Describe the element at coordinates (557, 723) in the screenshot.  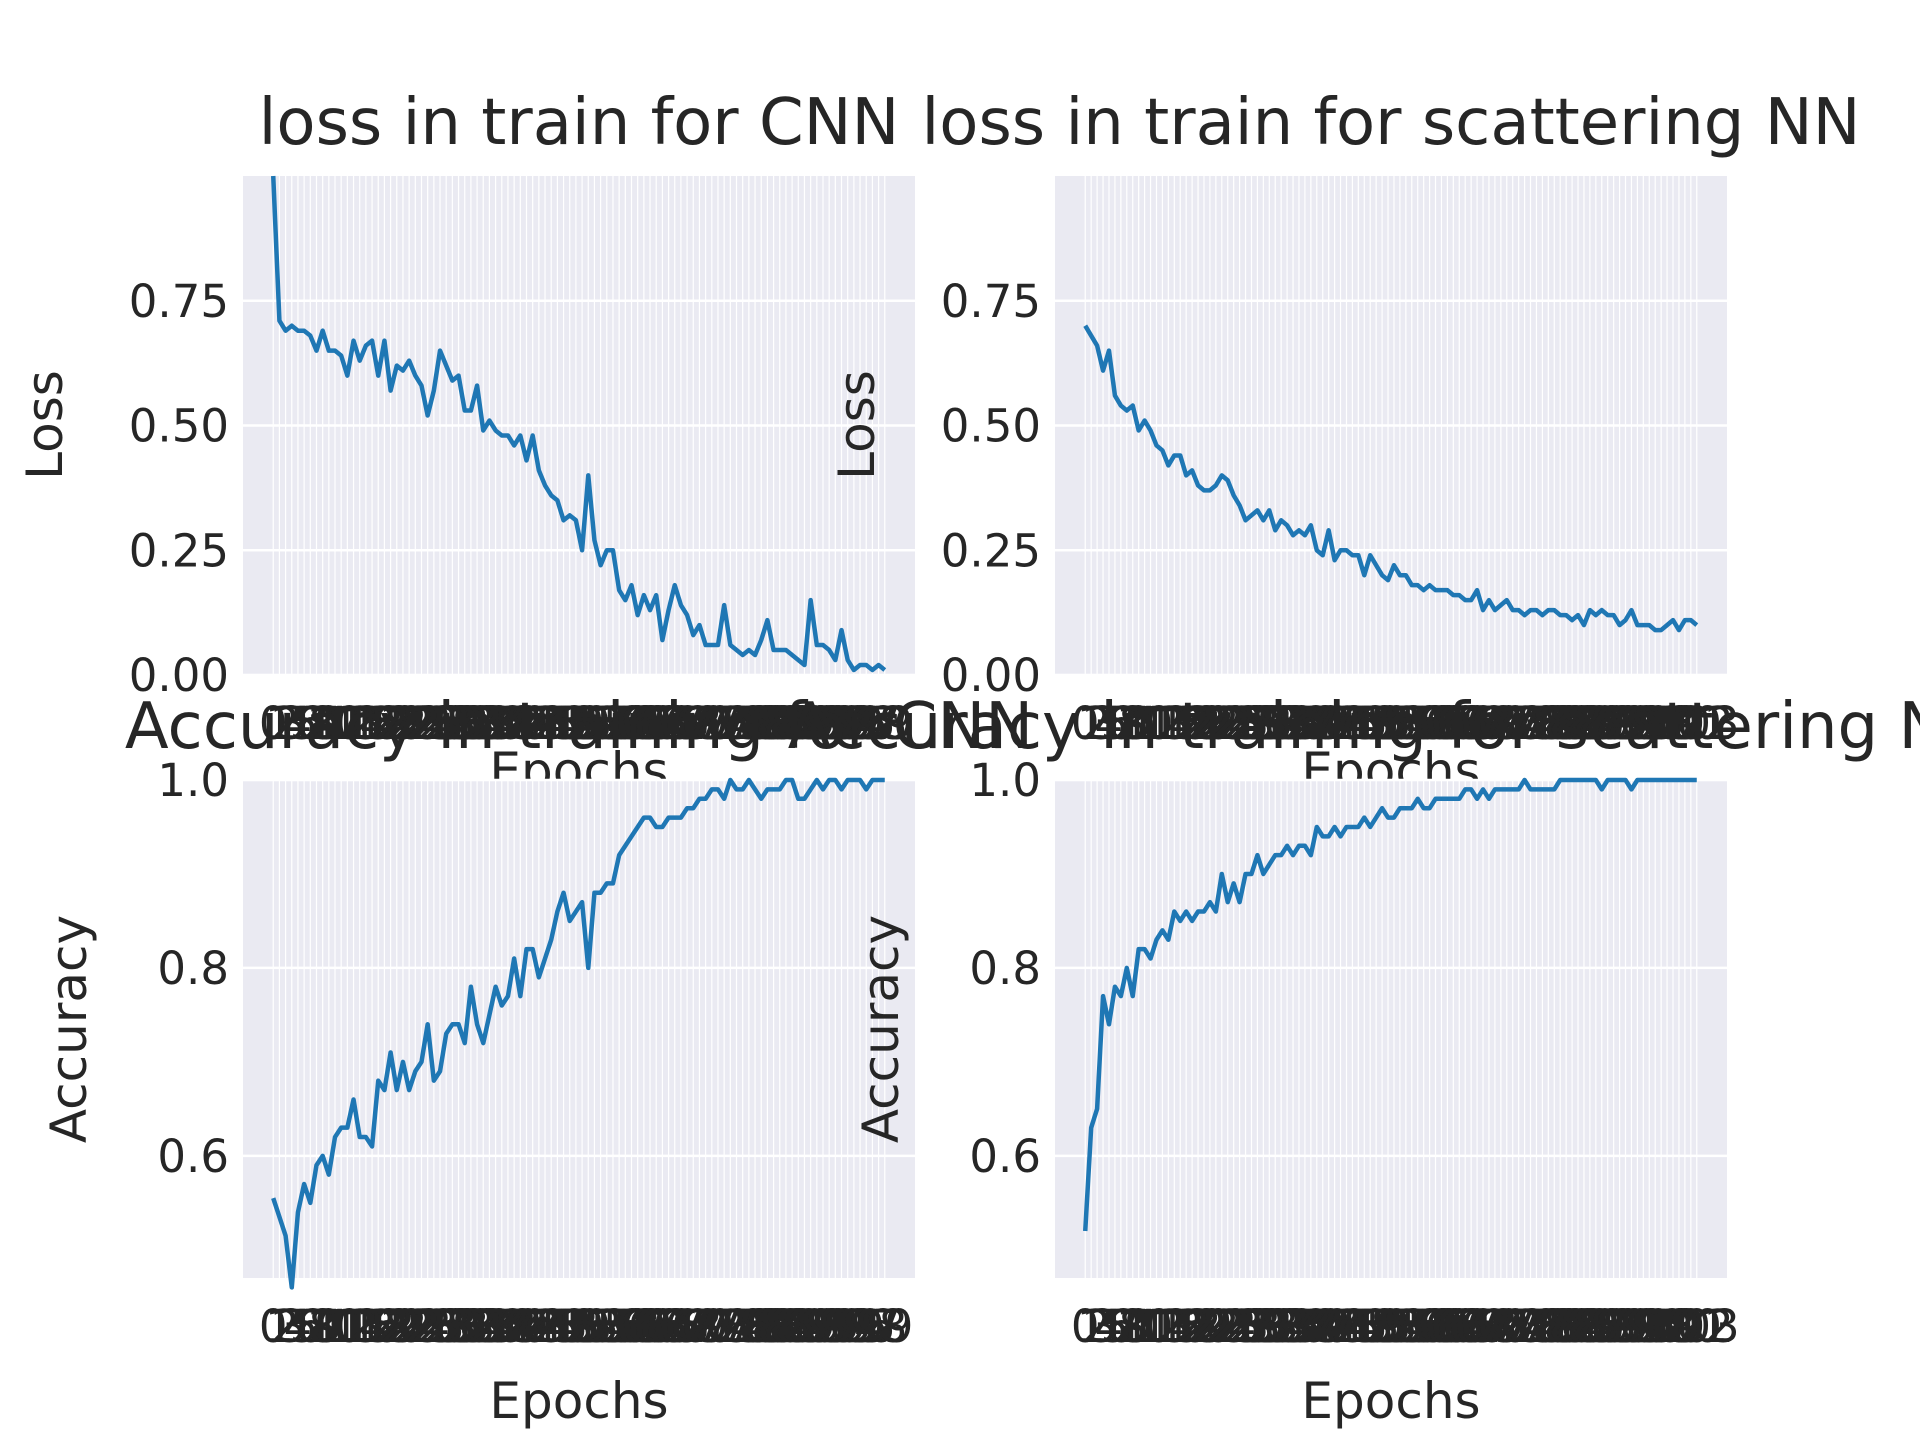
I see `x-tick-label: 46` at that location.